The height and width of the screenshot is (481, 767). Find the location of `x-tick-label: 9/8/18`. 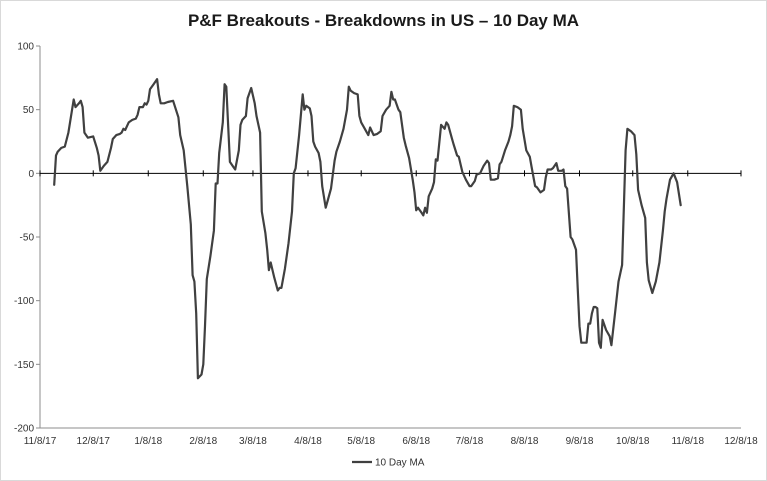

x-tick-label: 9/8/18 is located at coordinates (580, 441).